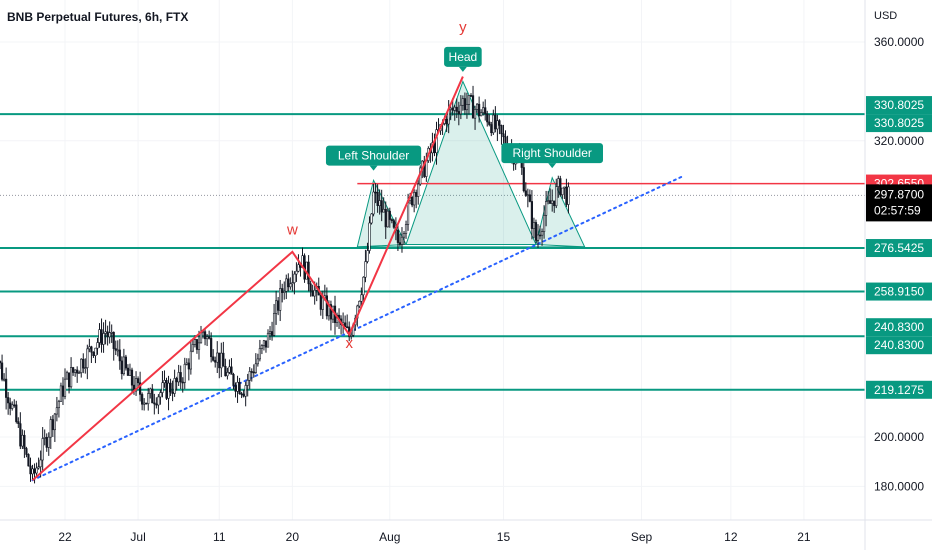 The image size is (932, 550). I want to click on price-axis-unit: USD, so click(885, 16).